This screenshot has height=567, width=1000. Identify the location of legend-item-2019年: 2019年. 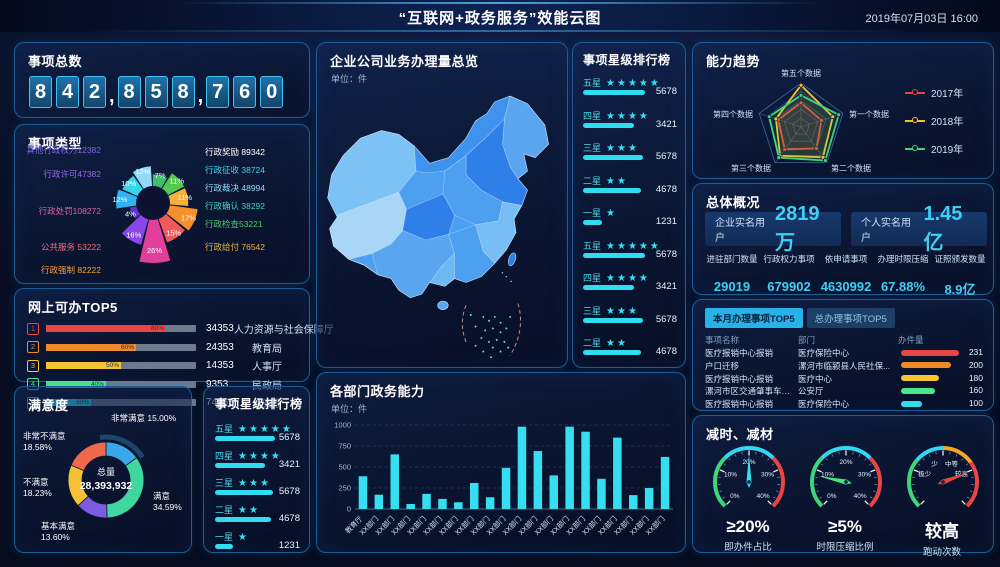
(934, 148).